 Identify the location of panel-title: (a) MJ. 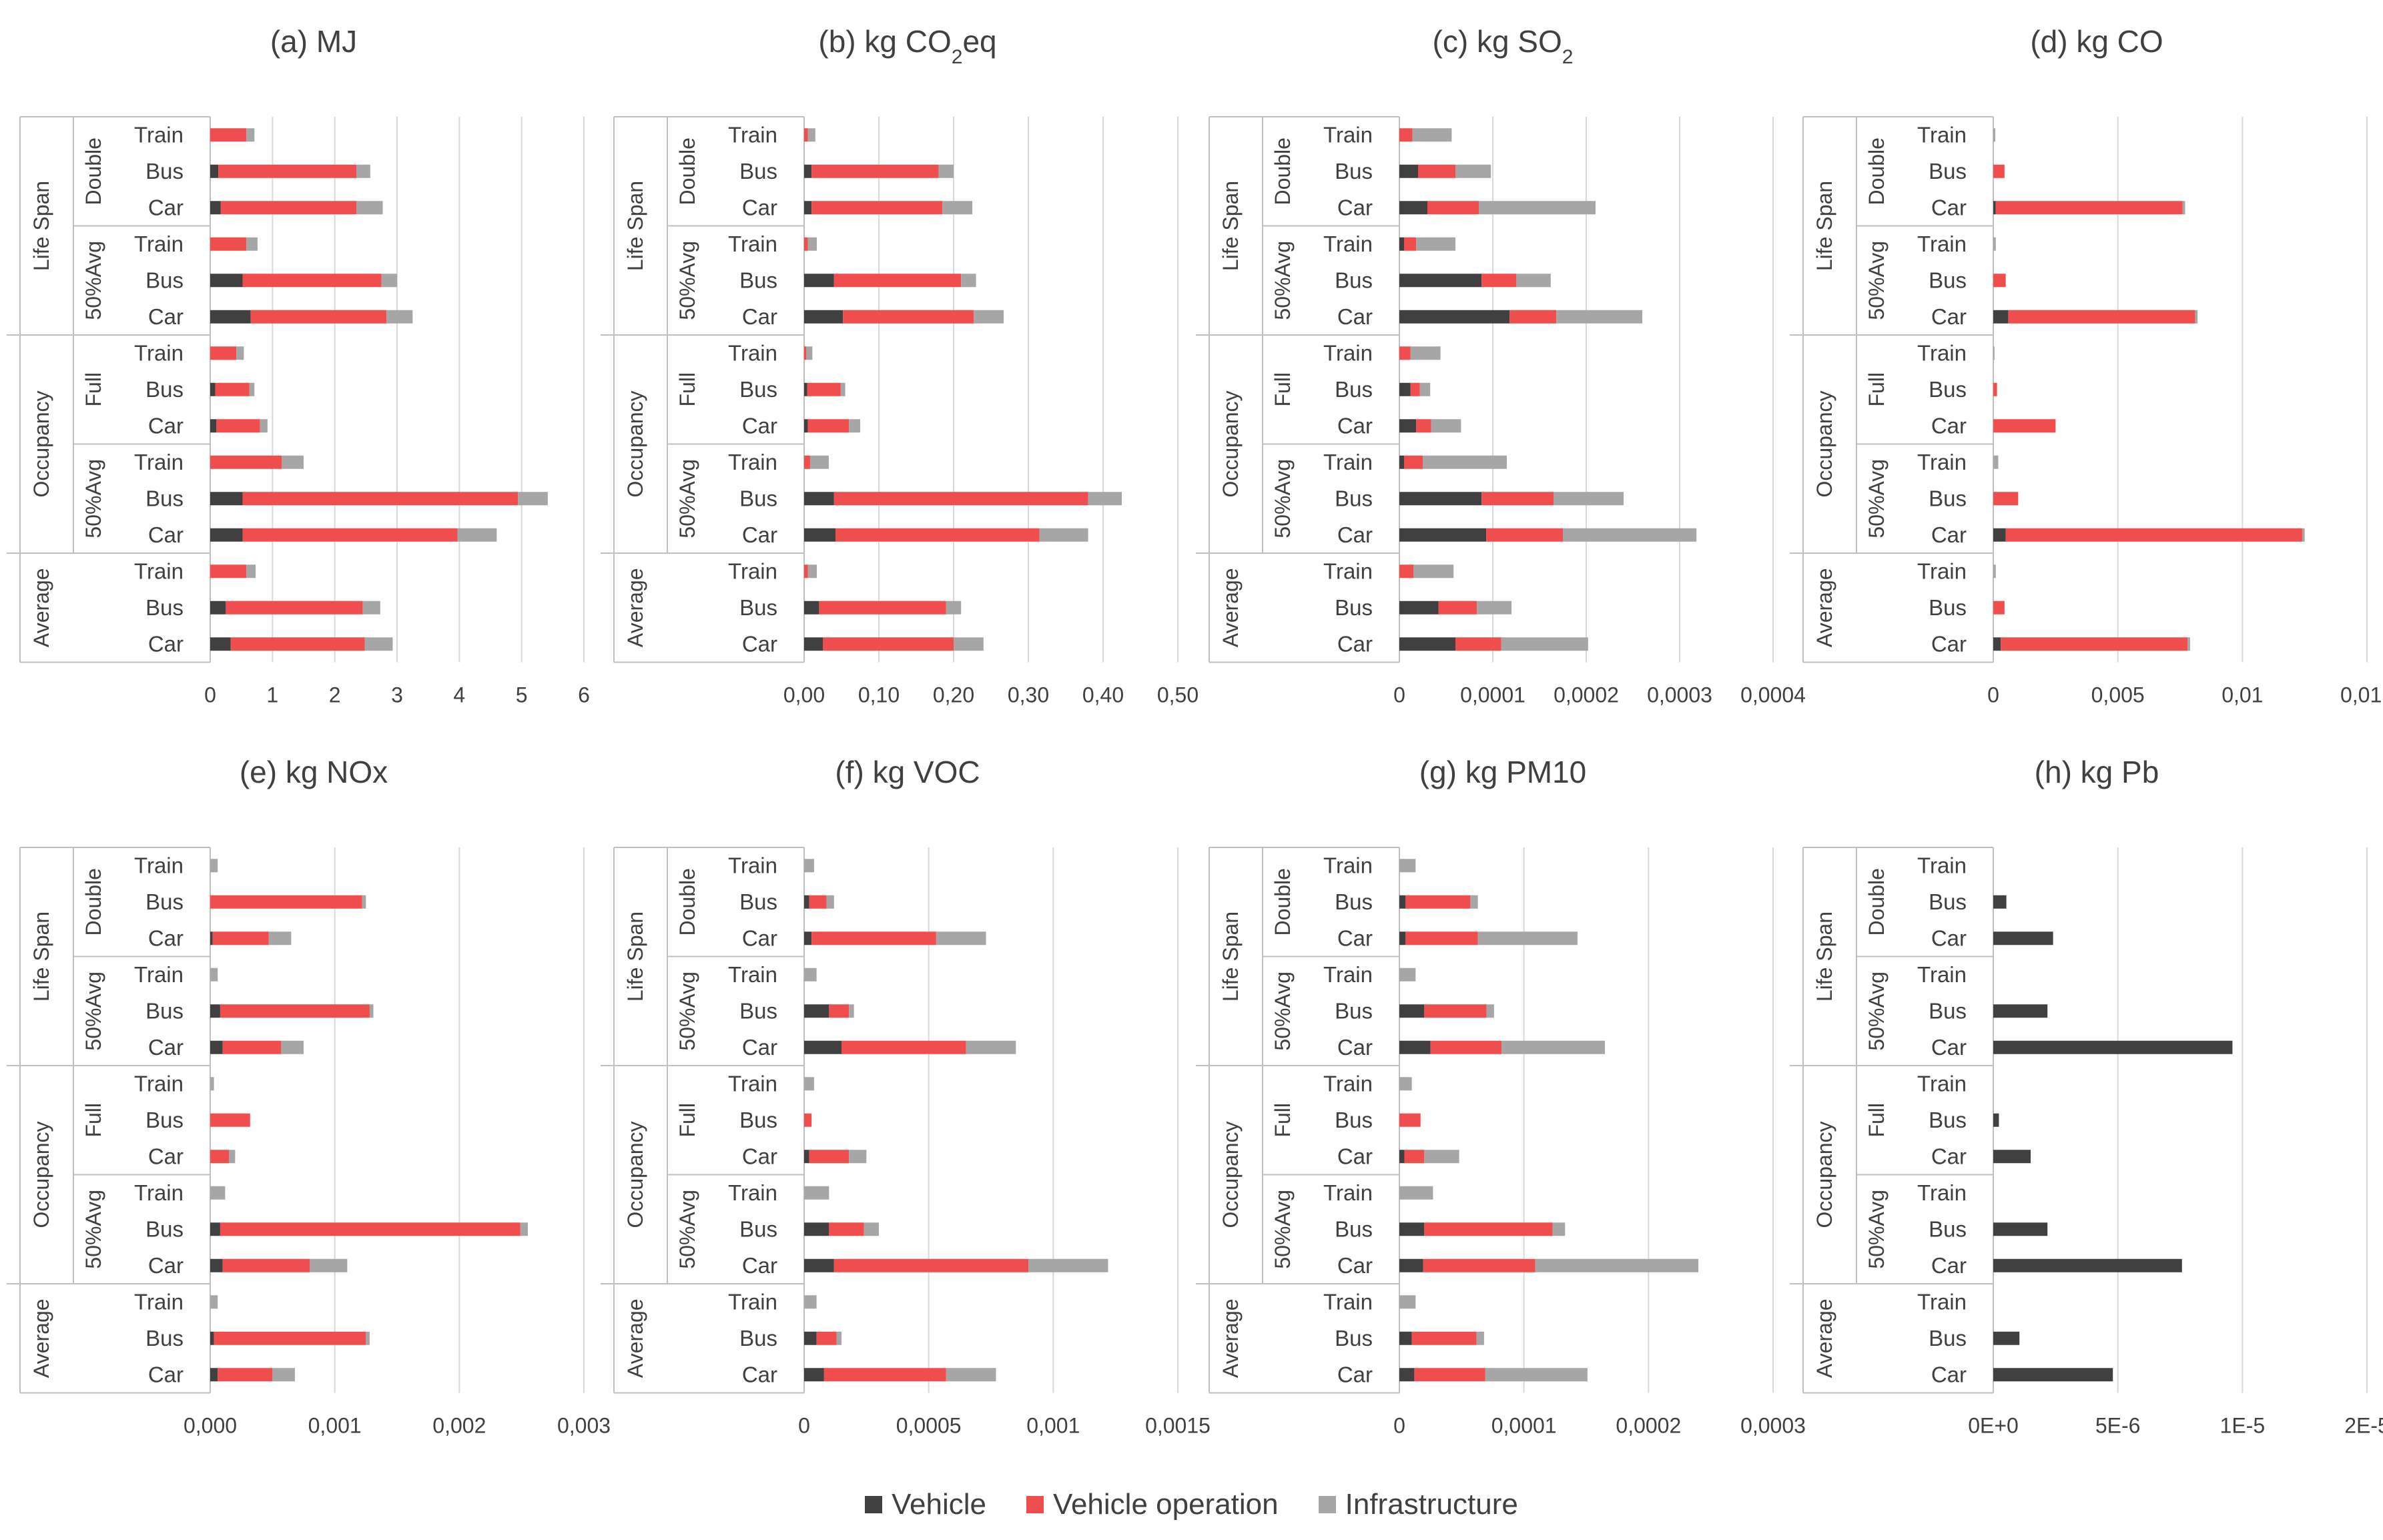
(313, 41).